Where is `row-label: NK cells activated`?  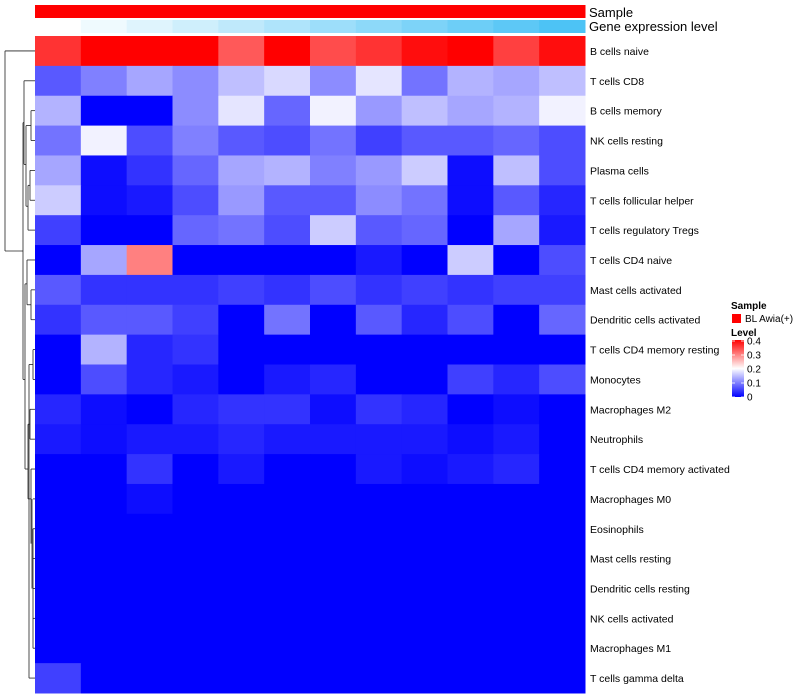
row-label: NK cells activated is located at coordinates (632, 619).